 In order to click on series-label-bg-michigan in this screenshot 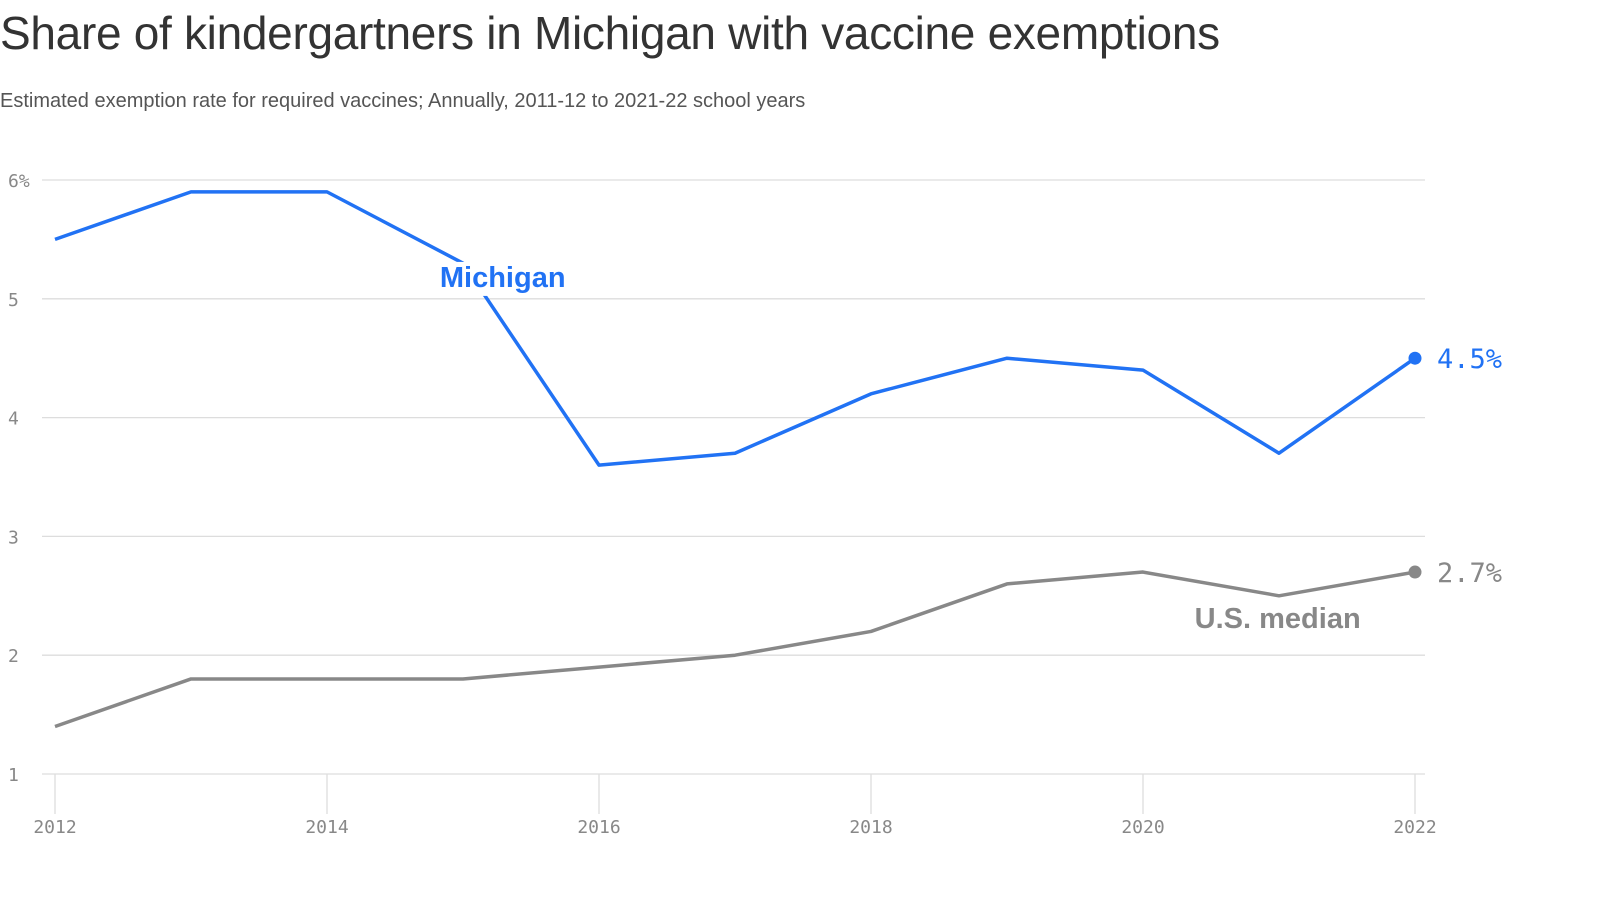, I will do `click(506, 278)`.